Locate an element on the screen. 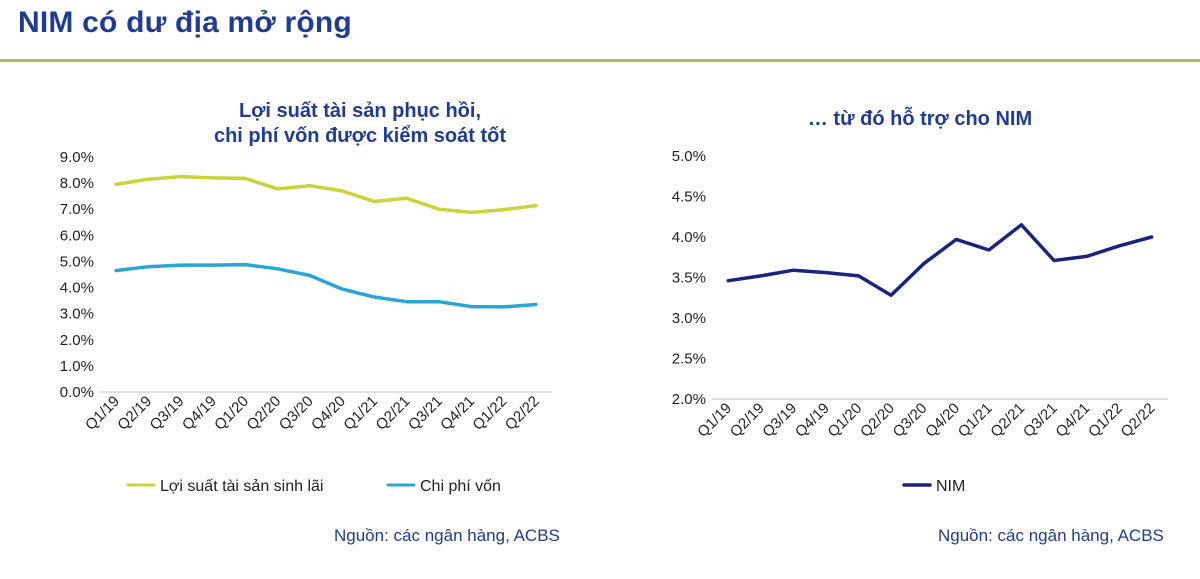 This screenshot has width=1200, height=579. page-title: NIM có dư địa mở rộng is located at coordinates (185, 22).